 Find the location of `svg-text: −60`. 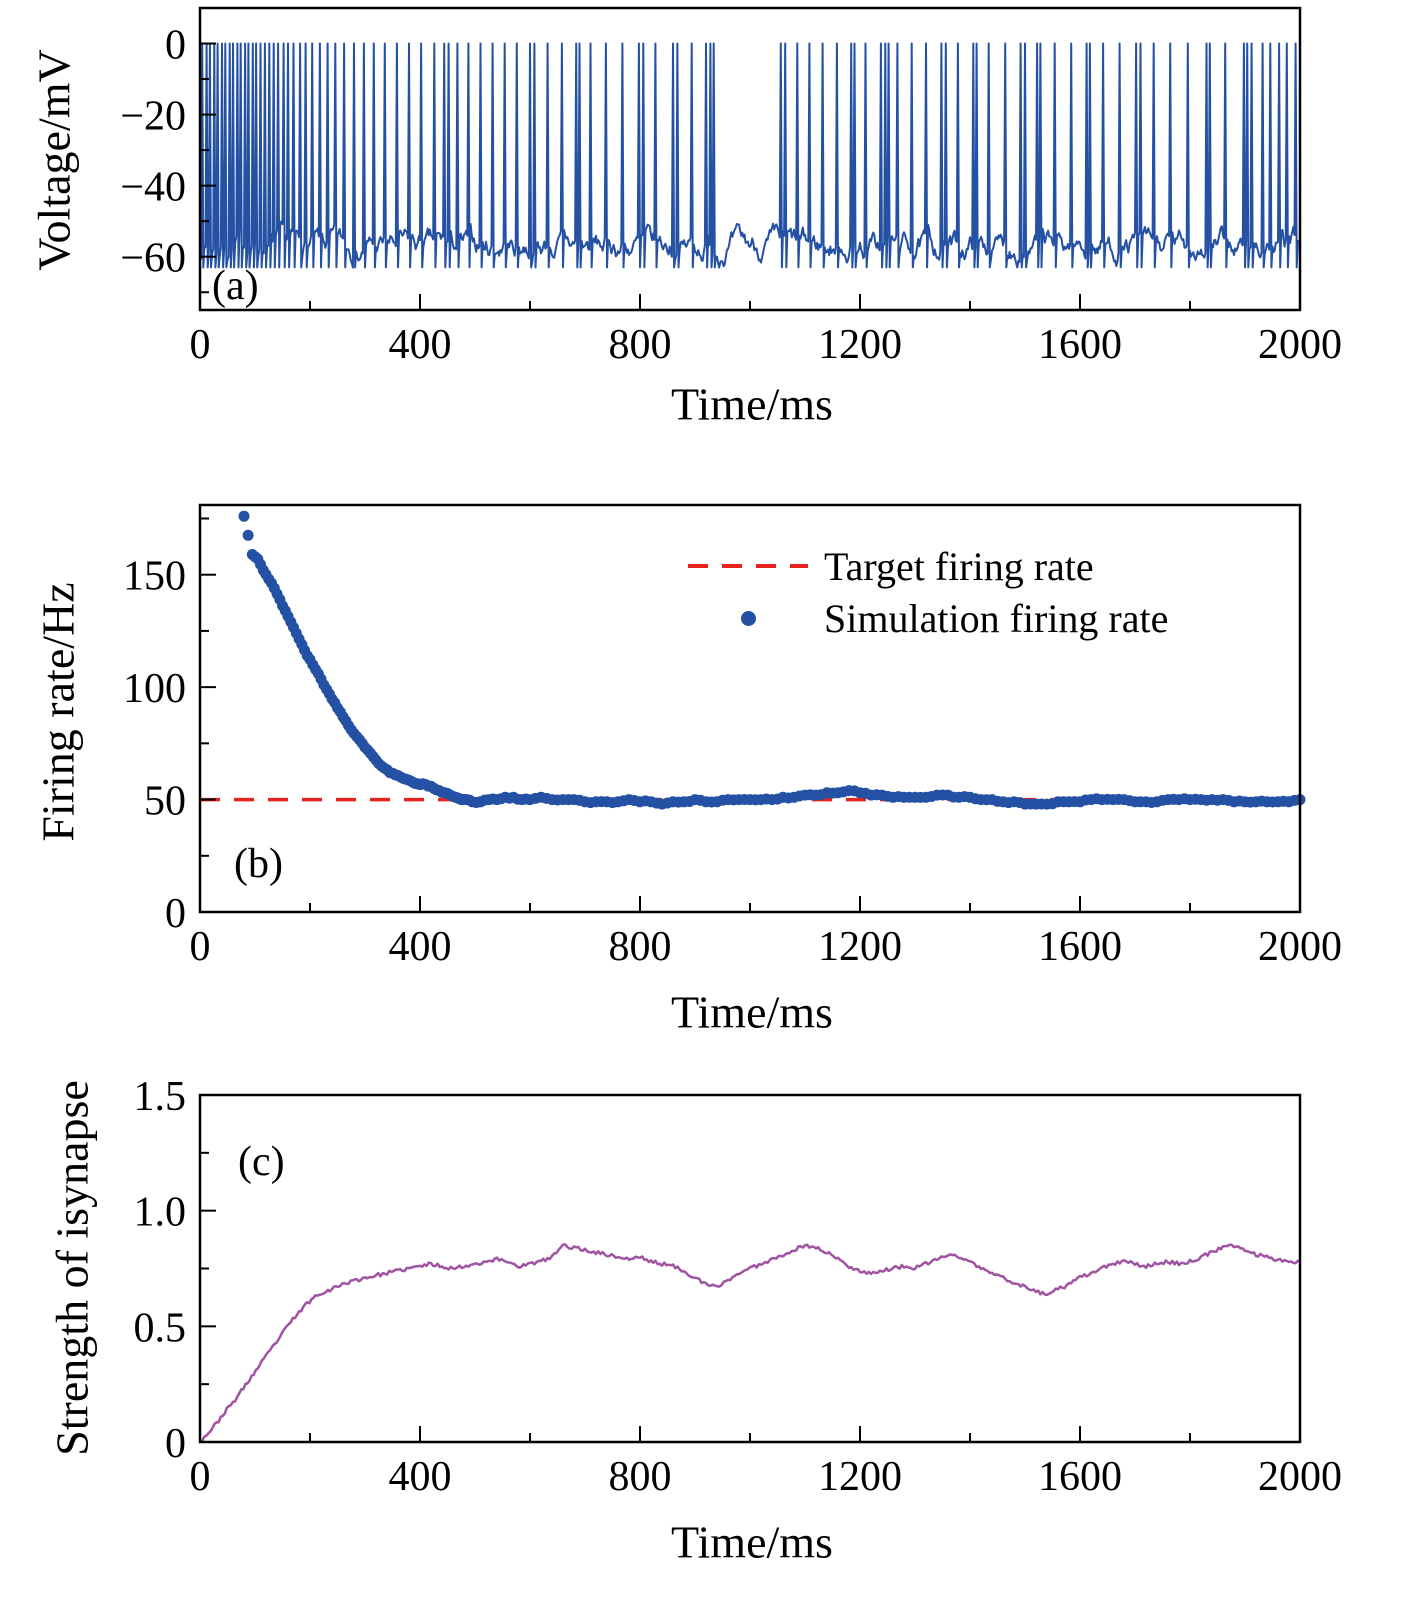

svg-text: −60 is located at coordinates (153, 259).